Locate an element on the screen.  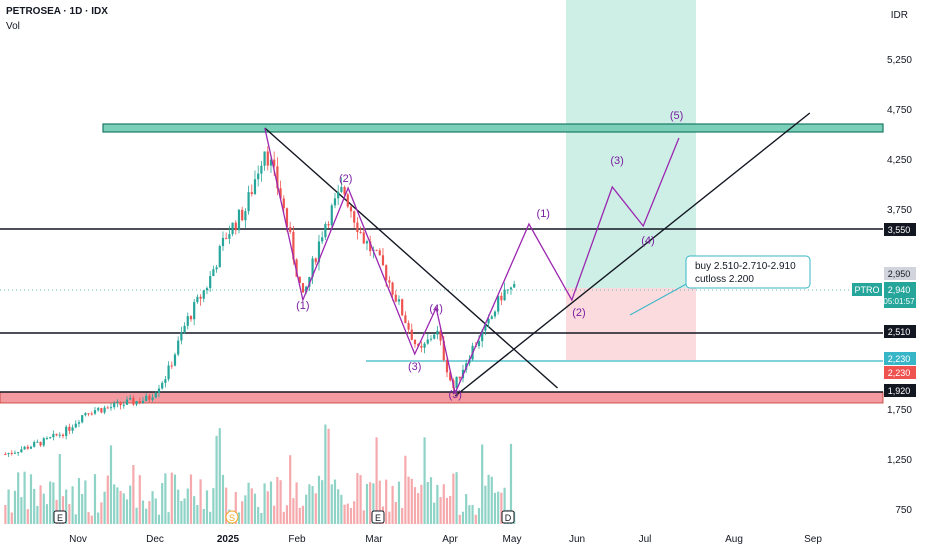
trade-annotation: buy 2.510-2.710-2.910 cutloss 2.200 is located at coordinates (720, 285).